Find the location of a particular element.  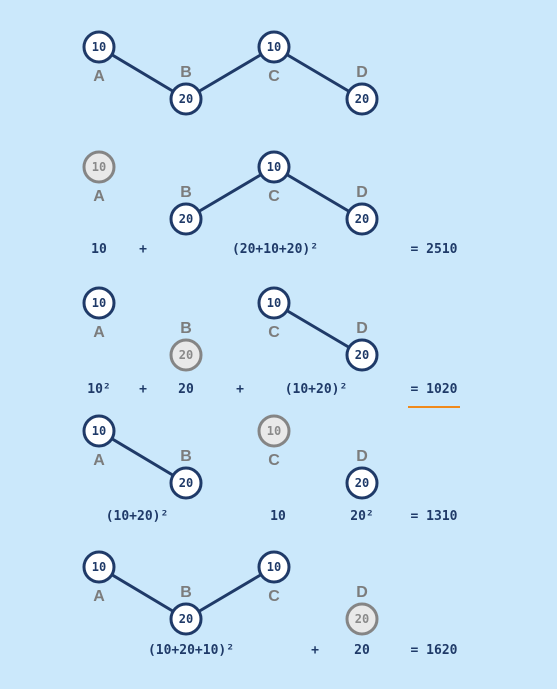

diagram-row-5: 10 A 20 B 10 C 20 D (10+20+10)² +20 = 1620 is located at coordinates (270, 604).